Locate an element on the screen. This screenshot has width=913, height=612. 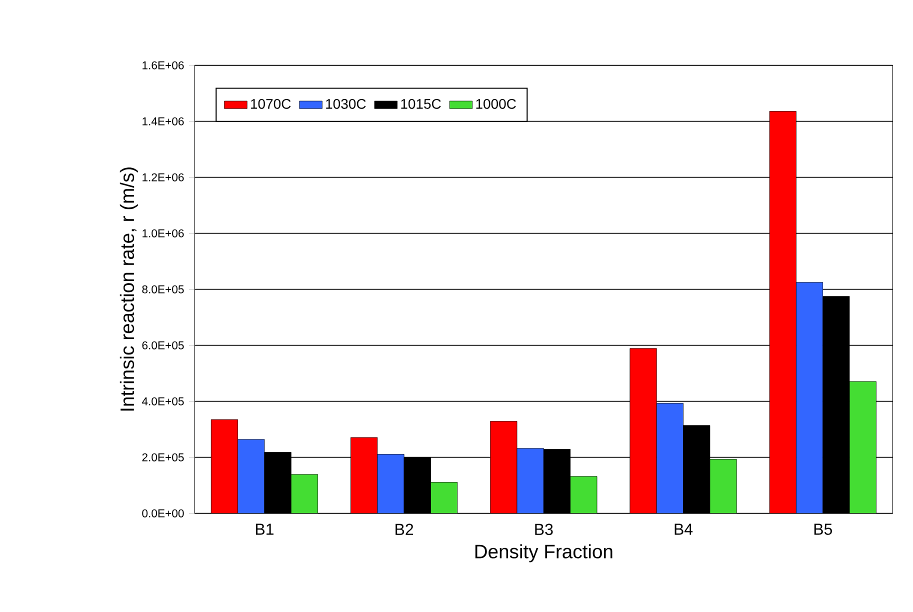
y-tick-label: 2.0E+05 is located at coordinates (163, 457).